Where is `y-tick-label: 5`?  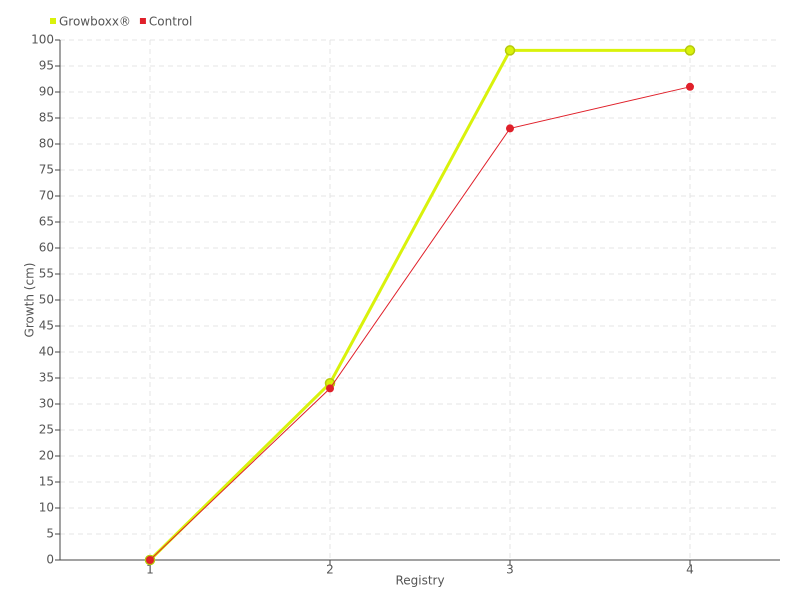
y-tick-label: 5 is located at coordinates (50, 534).